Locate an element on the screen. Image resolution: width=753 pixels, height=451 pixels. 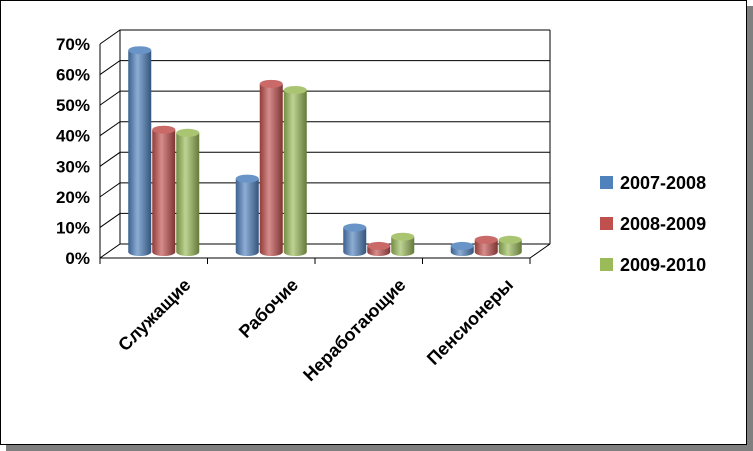
y-tick-label: 60% is located at coordinates (73, 75).